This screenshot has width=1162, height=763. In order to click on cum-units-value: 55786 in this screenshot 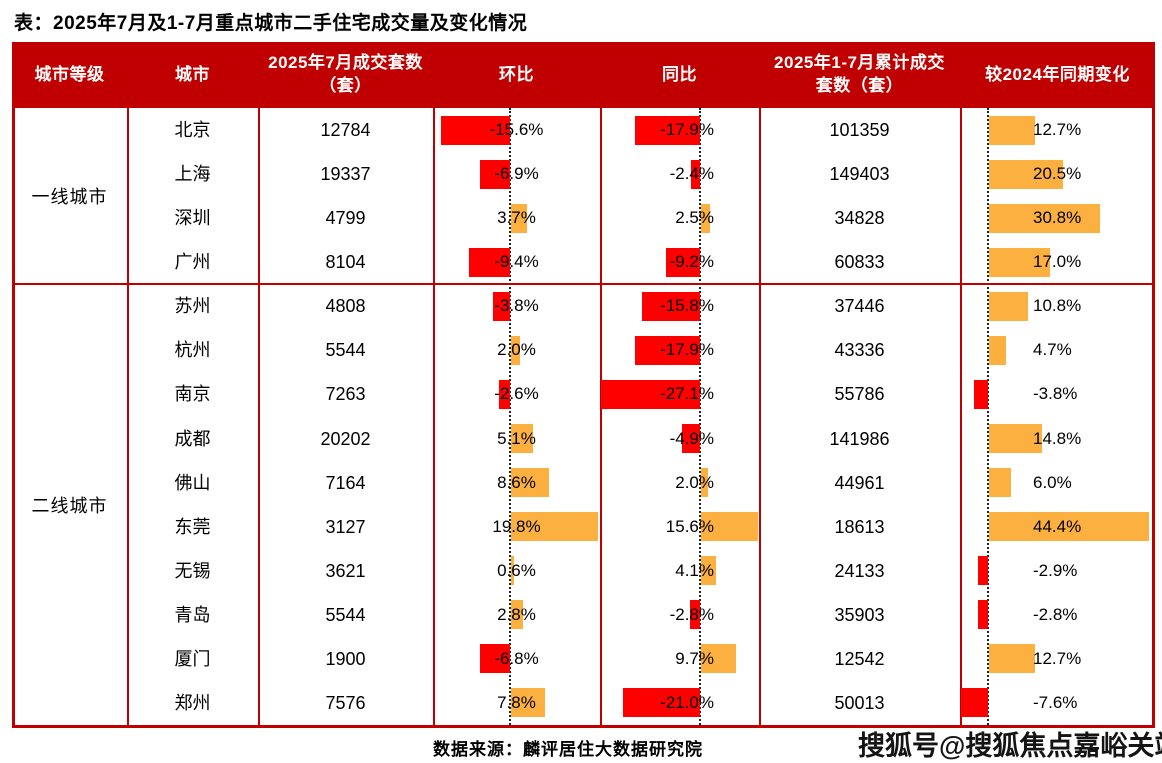, I will do `click(859, 394)`.